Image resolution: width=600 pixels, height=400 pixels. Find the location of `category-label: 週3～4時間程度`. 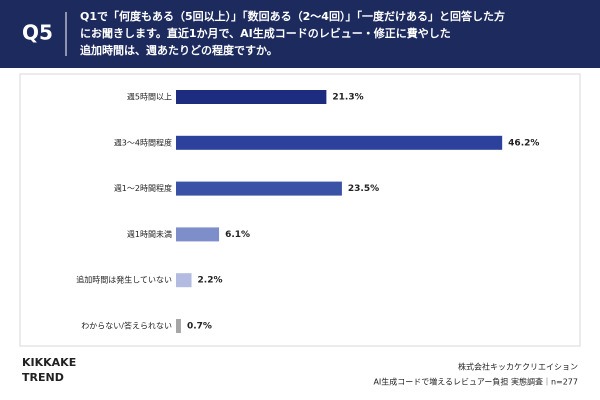

category-label: 週3～4時間程度 is located at coordinates (143, 142).